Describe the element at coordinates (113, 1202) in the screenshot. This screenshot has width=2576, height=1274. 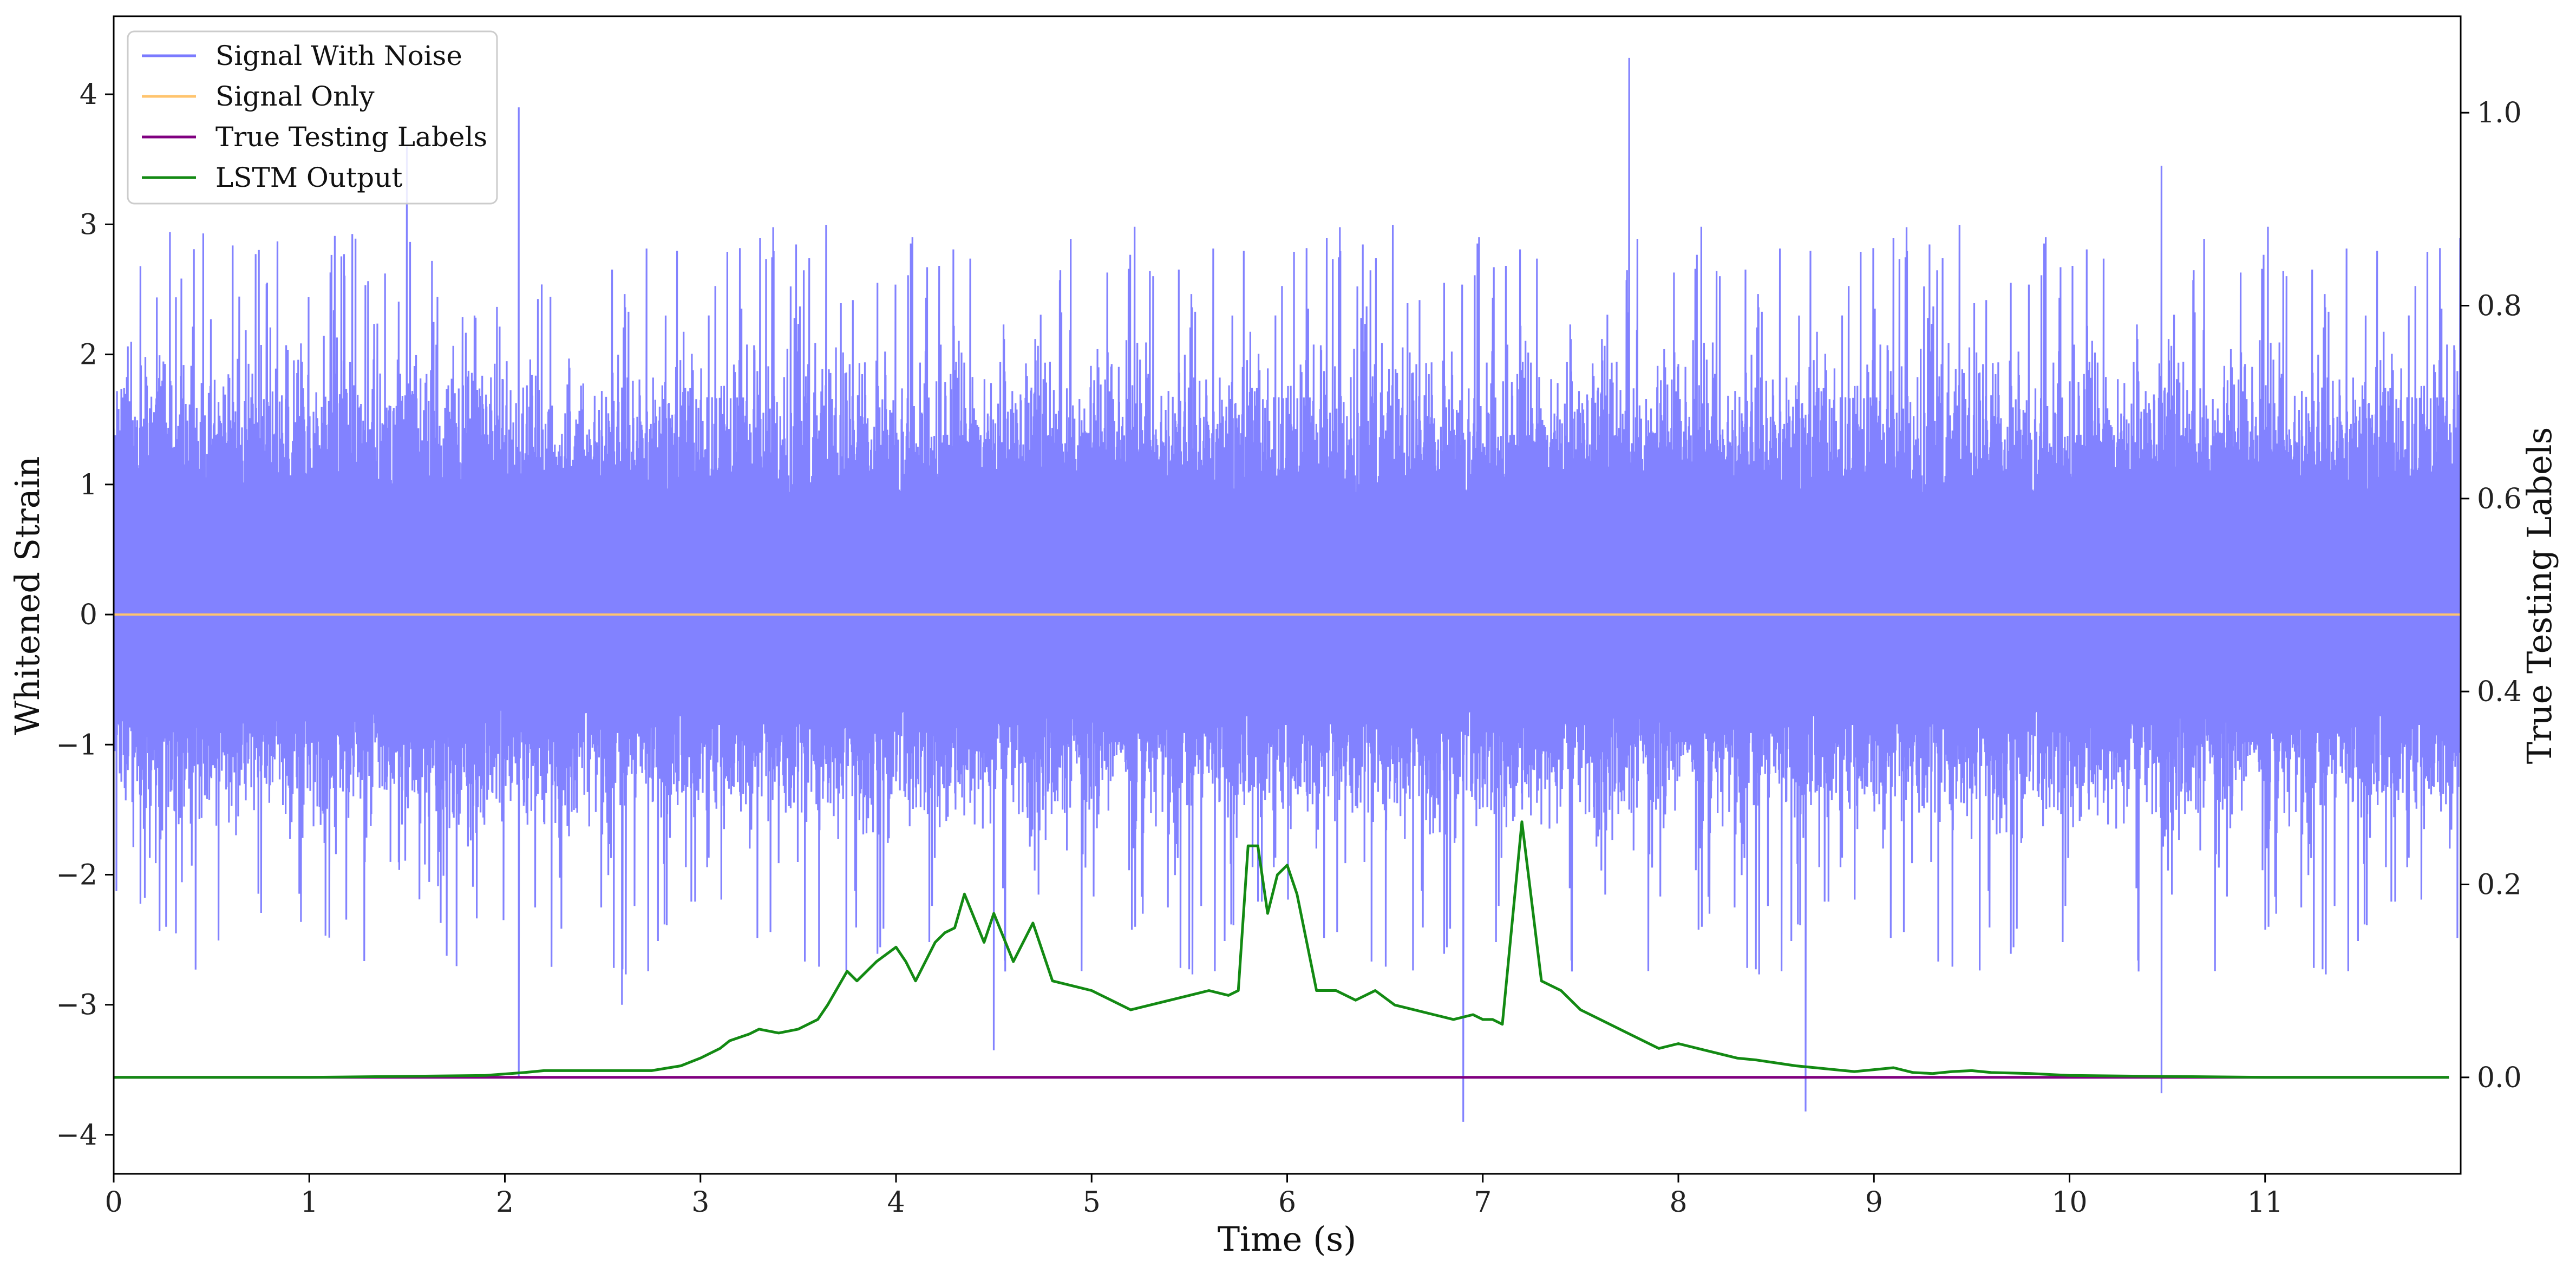
I see `x-tick-label: 0` at that location.